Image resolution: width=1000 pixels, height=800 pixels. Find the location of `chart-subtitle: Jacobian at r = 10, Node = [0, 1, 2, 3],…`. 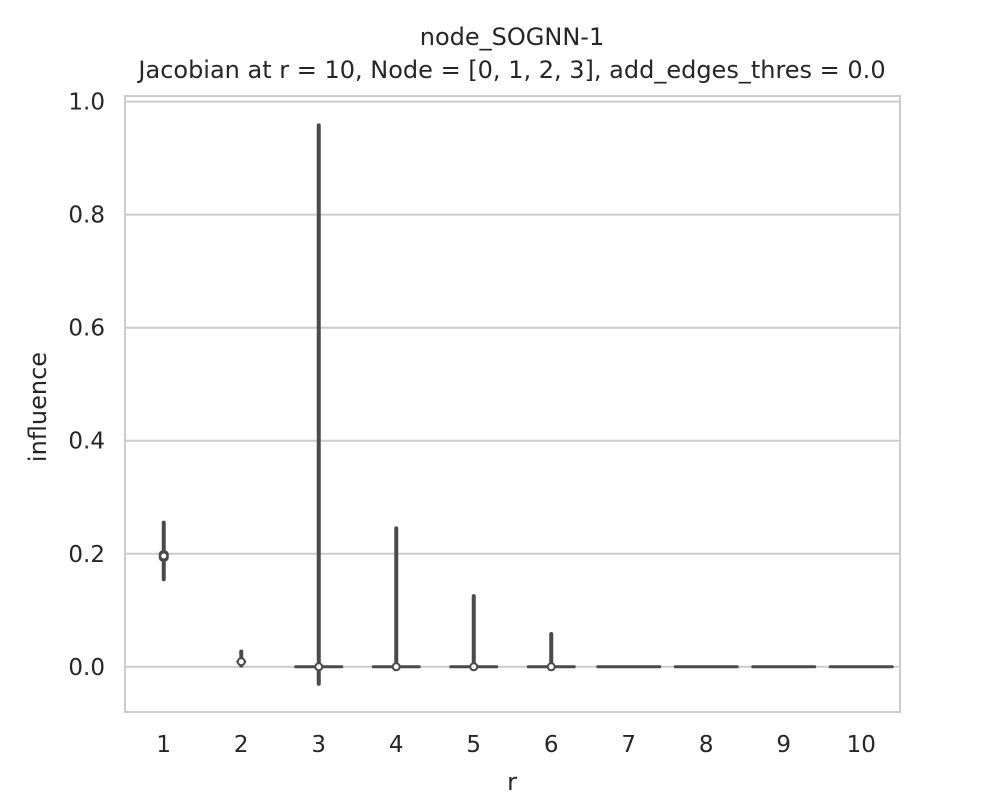

chart-subtitle: Jacobian at r = 10, Node = [0, 1, 2, 3],… is located at coordinates (510, 70).